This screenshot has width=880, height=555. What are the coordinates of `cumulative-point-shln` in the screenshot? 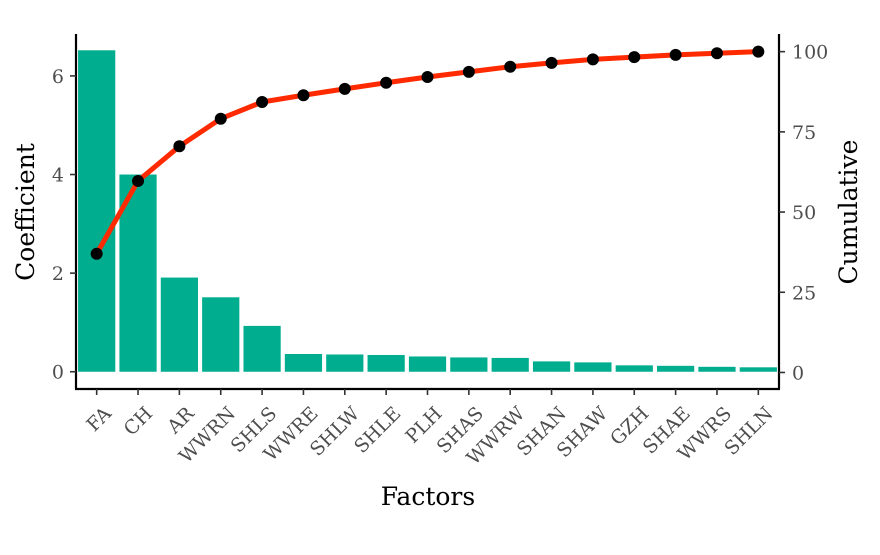 It's located at (758, 51).